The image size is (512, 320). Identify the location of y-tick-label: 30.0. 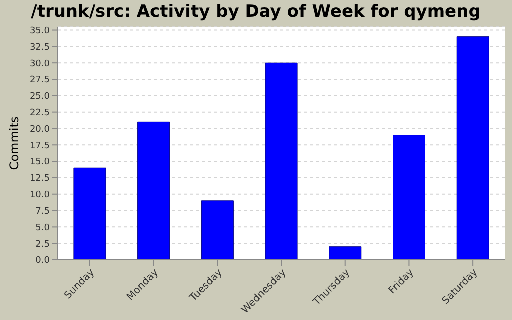
(40, 64).